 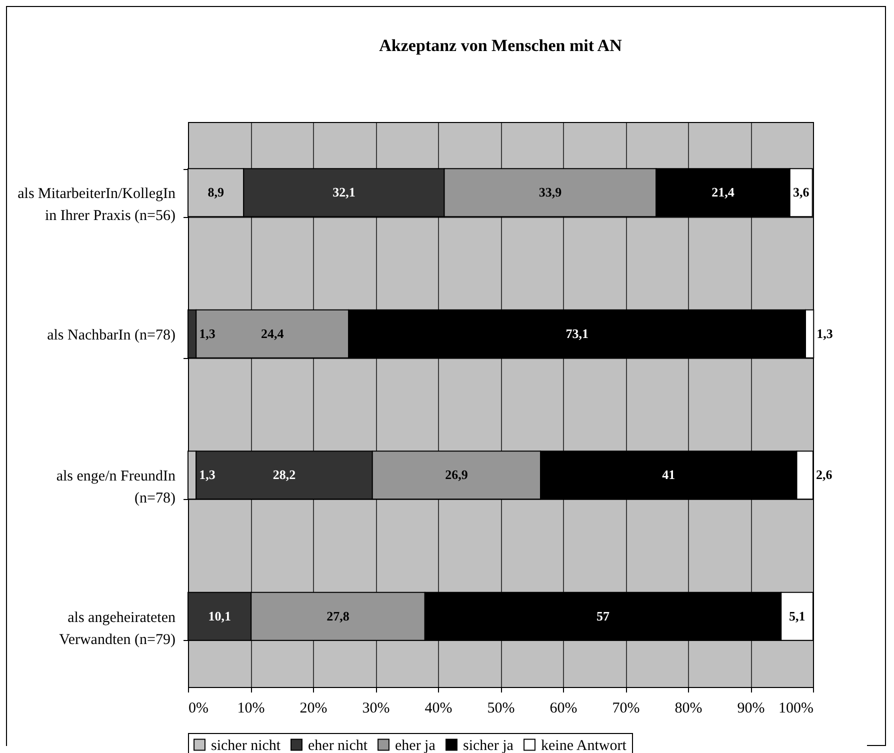 I want to click on legend-label: keine Antwort, so click(x=584, y=745).